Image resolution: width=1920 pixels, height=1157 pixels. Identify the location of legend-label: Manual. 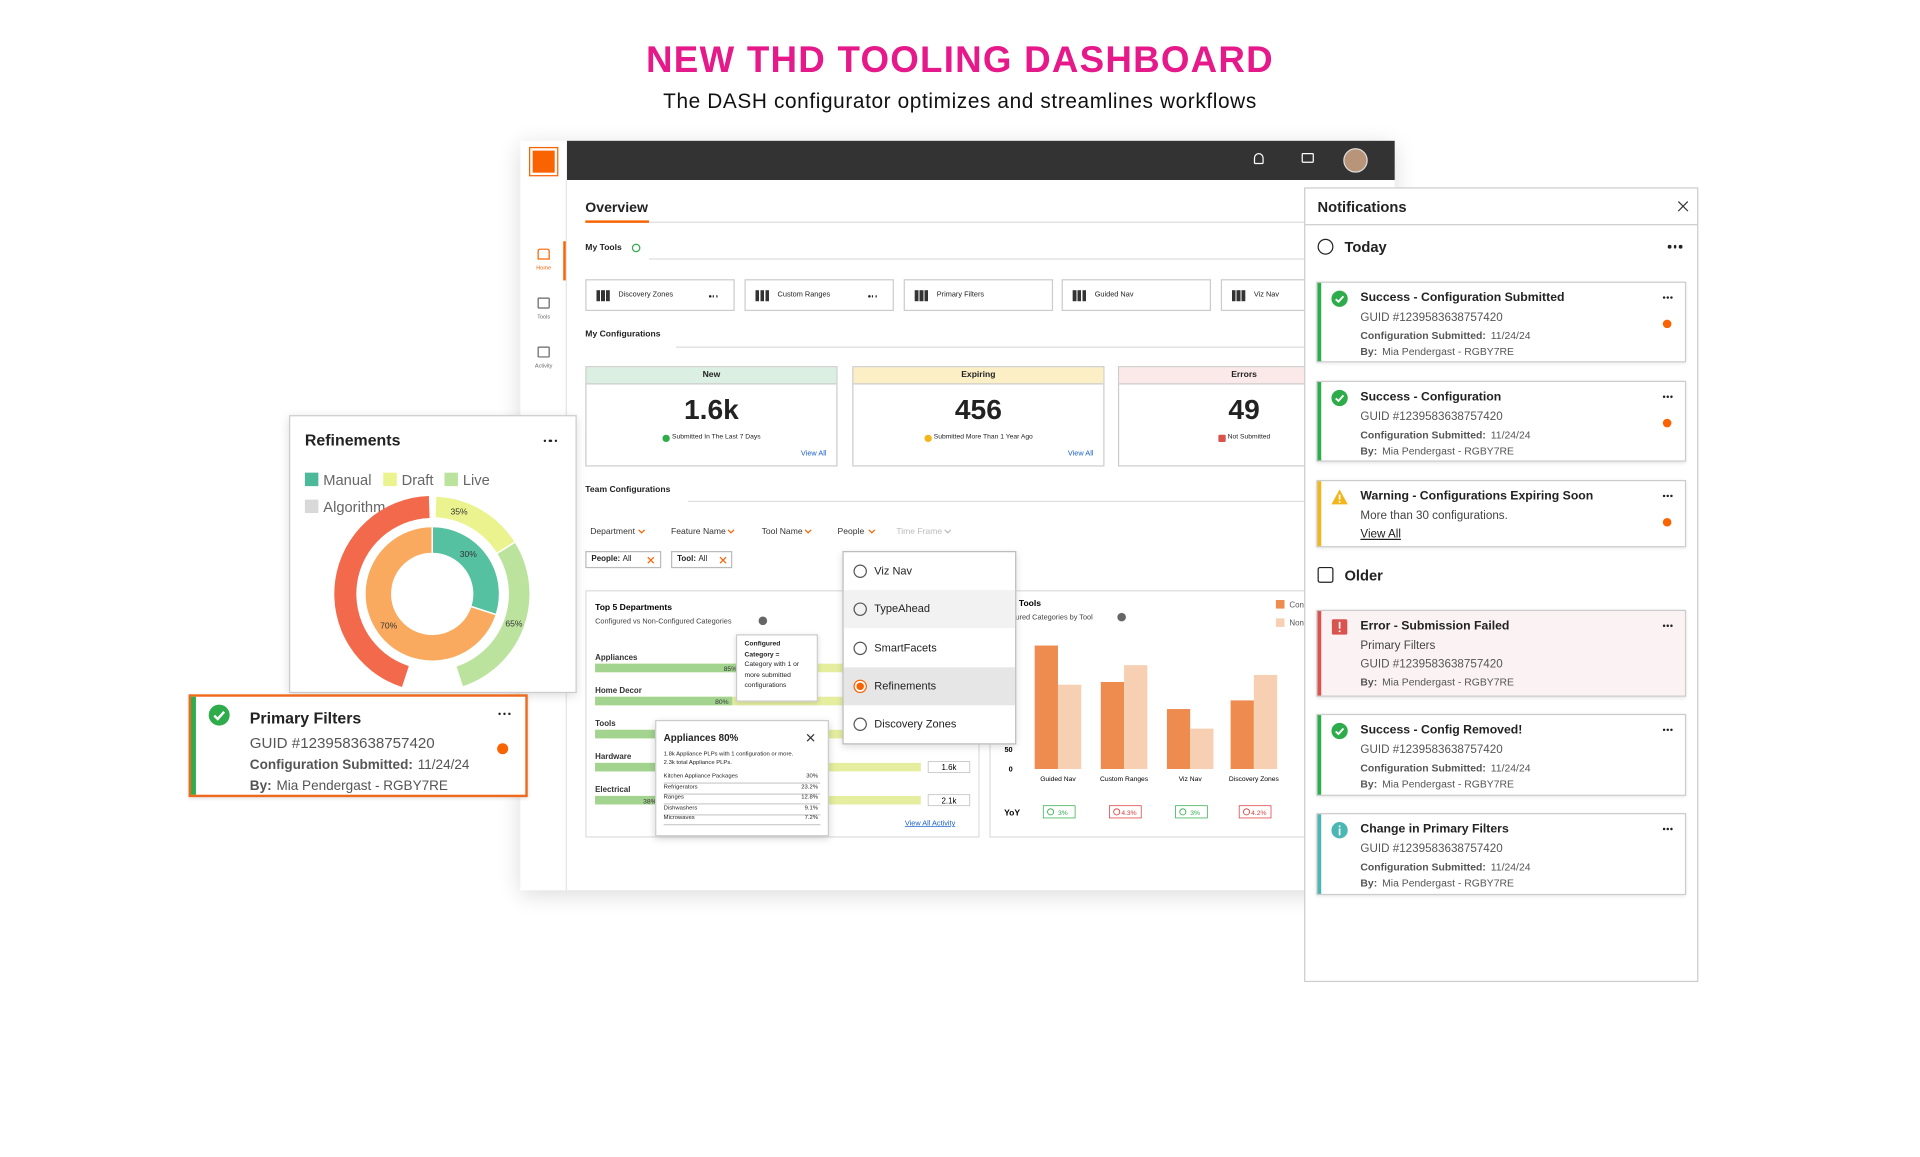
(347, 480).